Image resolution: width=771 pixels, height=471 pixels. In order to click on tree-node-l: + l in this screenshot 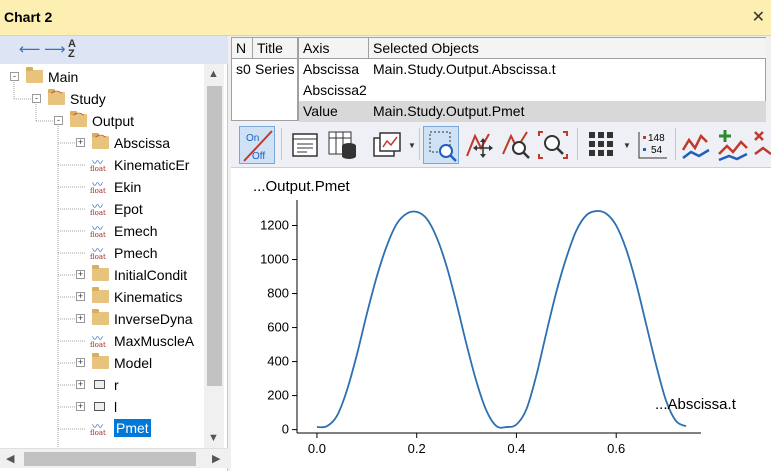, I will do `click(102, 407)`.